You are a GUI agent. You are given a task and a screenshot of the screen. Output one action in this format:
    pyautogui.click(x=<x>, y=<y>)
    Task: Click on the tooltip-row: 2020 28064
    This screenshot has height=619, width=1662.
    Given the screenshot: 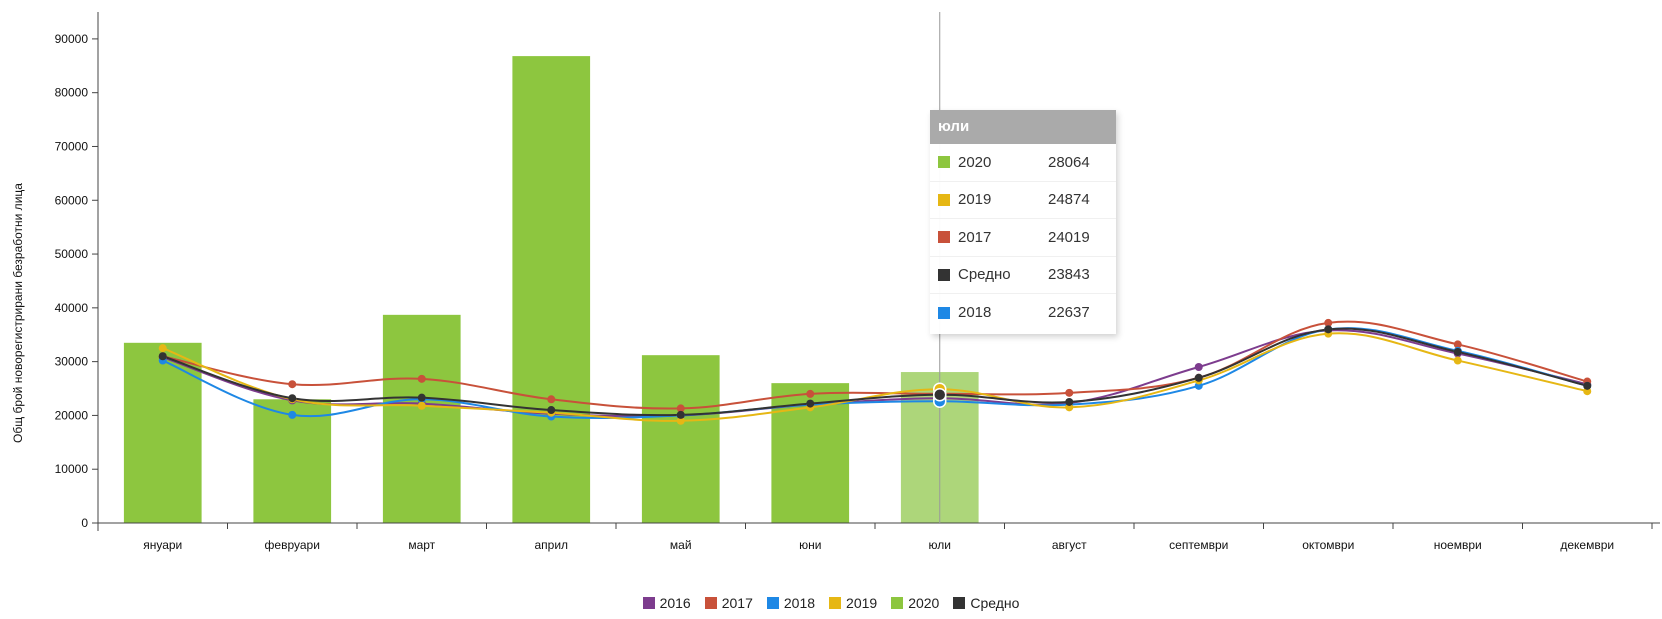 What is the action you would take?
    pyautogui.click(x=1023, y=163)
    